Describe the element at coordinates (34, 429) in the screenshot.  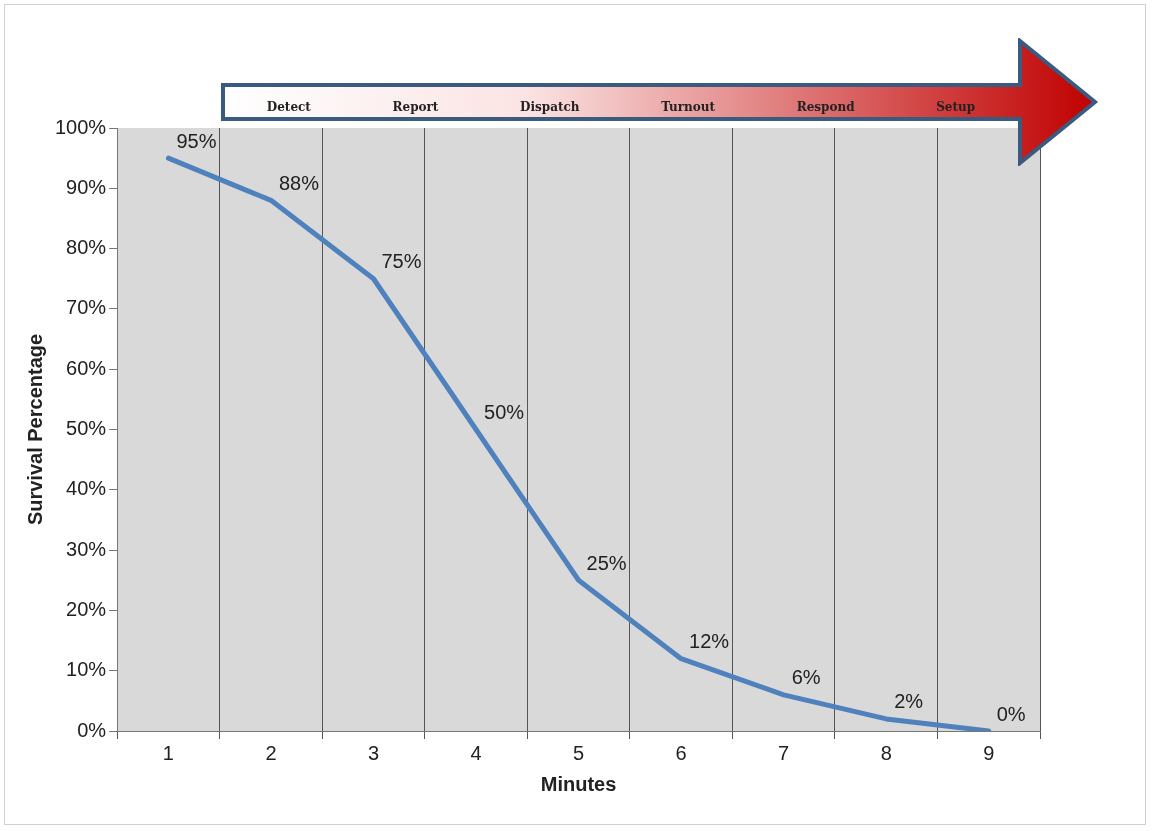
I see `y-axis-title: Survival Percentage` at that location.